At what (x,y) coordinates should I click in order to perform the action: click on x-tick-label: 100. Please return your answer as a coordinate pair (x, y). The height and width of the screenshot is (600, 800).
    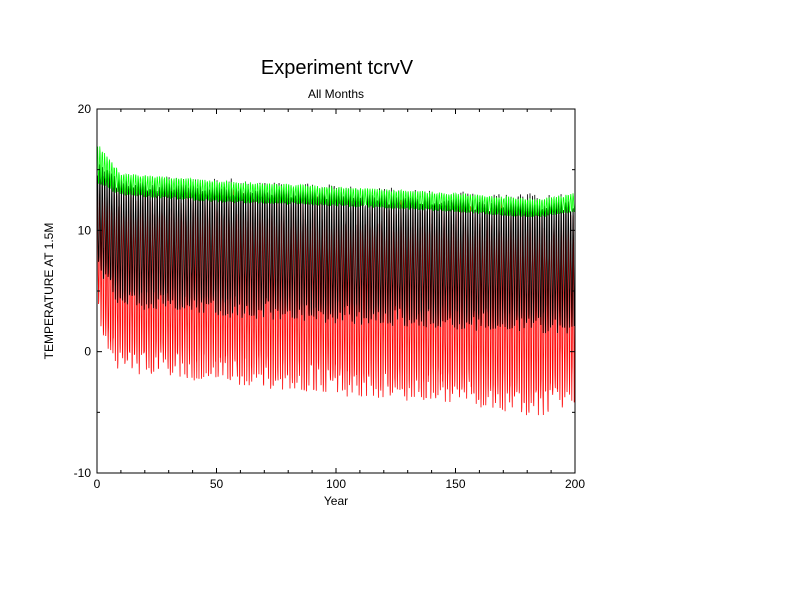
    Looking at the image, I should click on (336, 484).